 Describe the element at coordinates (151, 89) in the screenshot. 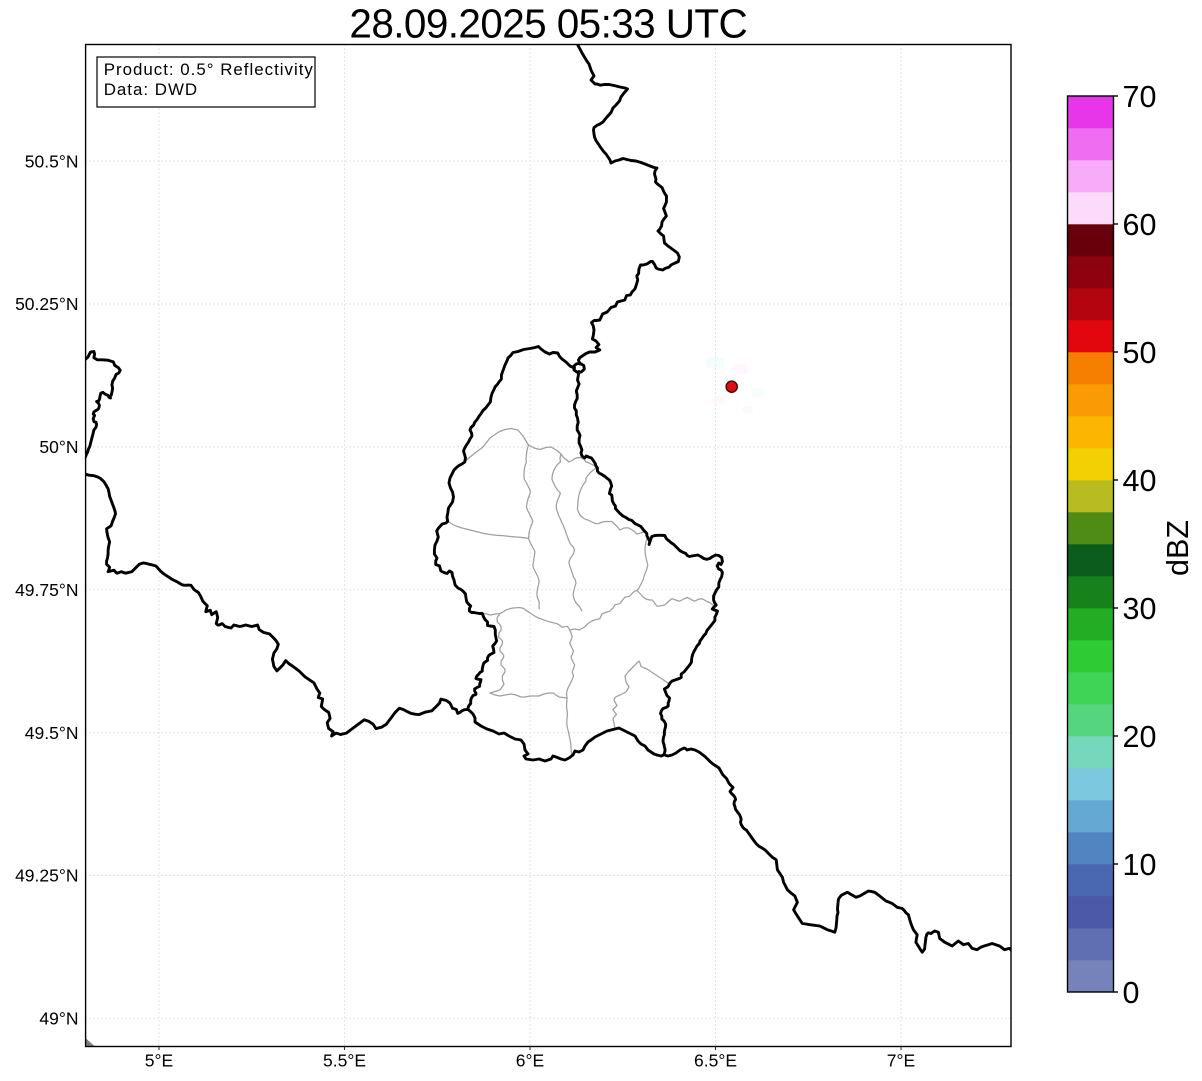

I see `svg-text: Data: DWD` at that location.